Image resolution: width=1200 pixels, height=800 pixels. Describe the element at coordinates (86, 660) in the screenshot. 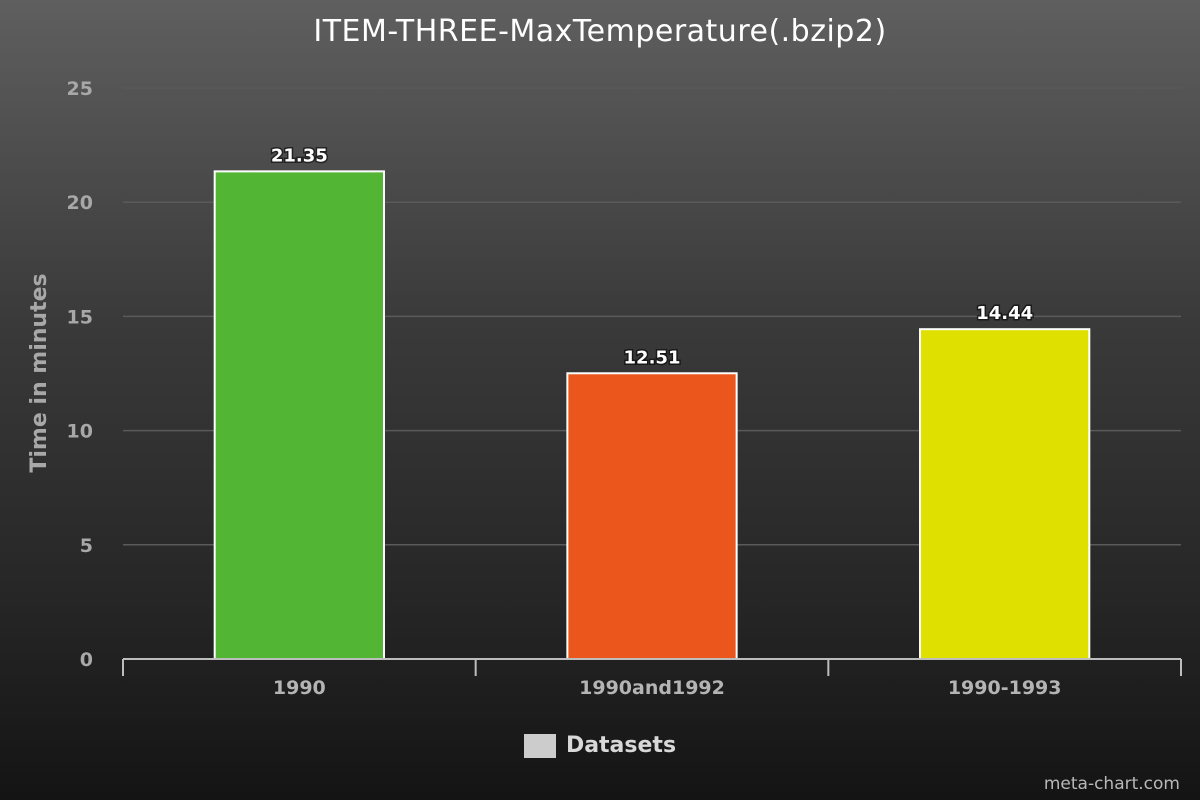

I see `y-tick-label: 0` at that location.